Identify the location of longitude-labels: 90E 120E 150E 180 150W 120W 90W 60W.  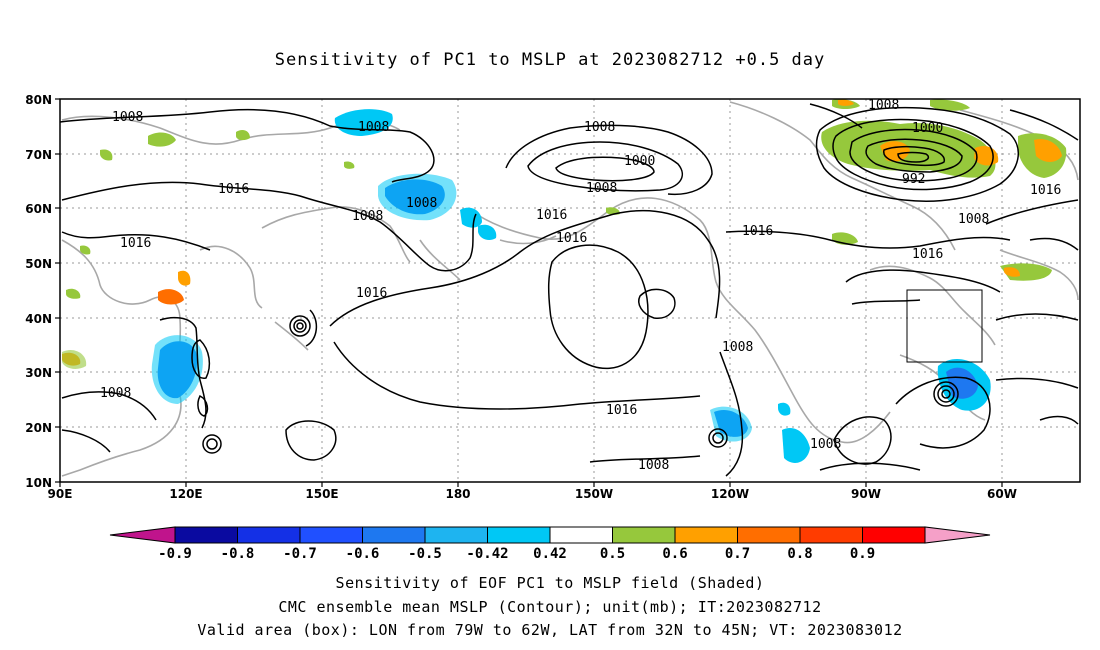
(532, 494).